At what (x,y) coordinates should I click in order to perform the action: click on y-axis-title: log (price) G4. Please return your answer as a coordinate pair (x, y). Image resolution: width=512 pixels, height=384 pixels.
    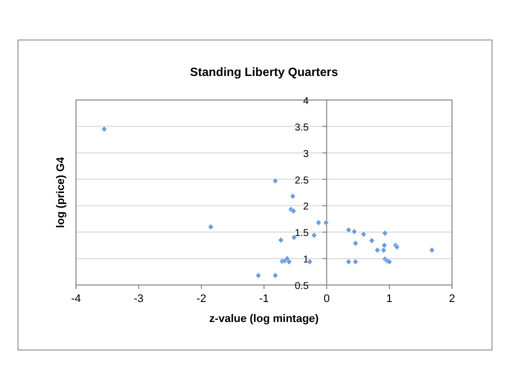
    Looking at the image, I should click on (61, 192).